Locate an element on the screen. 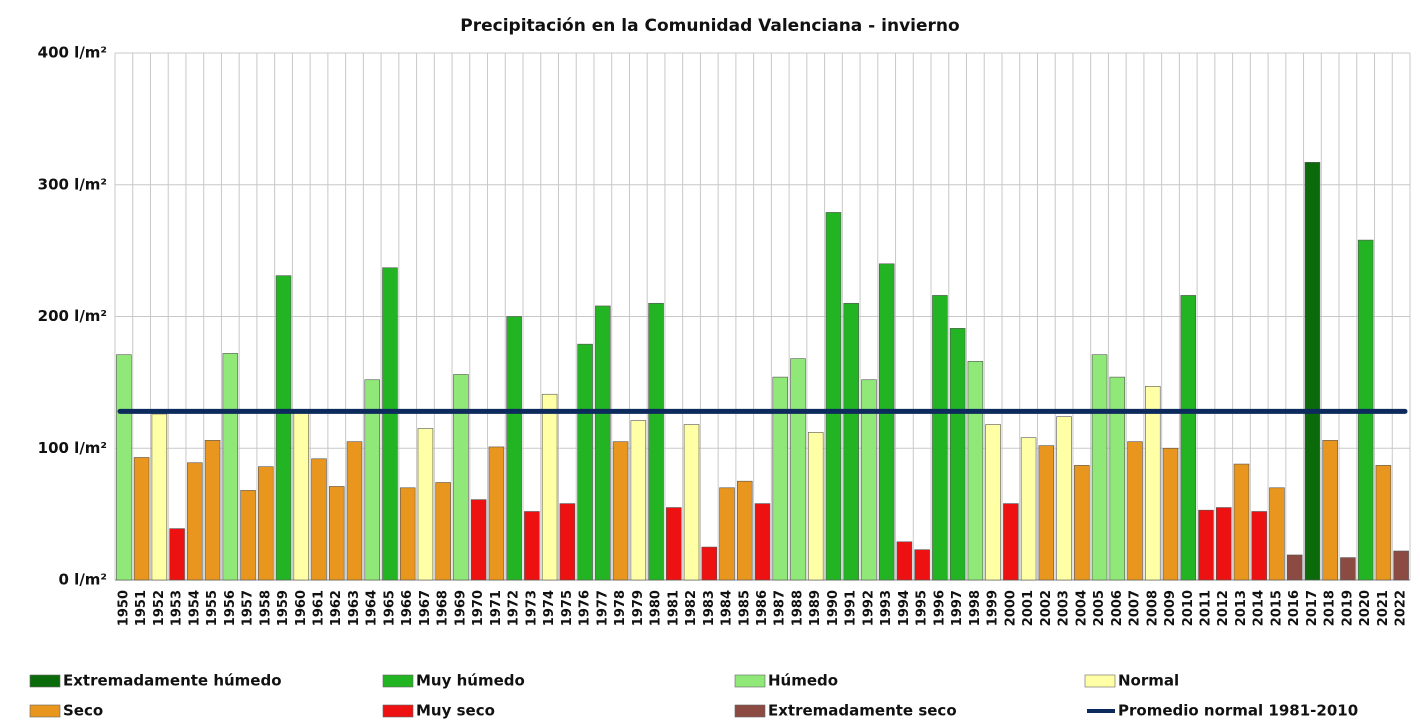 This screenshot has width=1420, height=724. x-tick-label: 1988 is located at coordinates (797, 608).